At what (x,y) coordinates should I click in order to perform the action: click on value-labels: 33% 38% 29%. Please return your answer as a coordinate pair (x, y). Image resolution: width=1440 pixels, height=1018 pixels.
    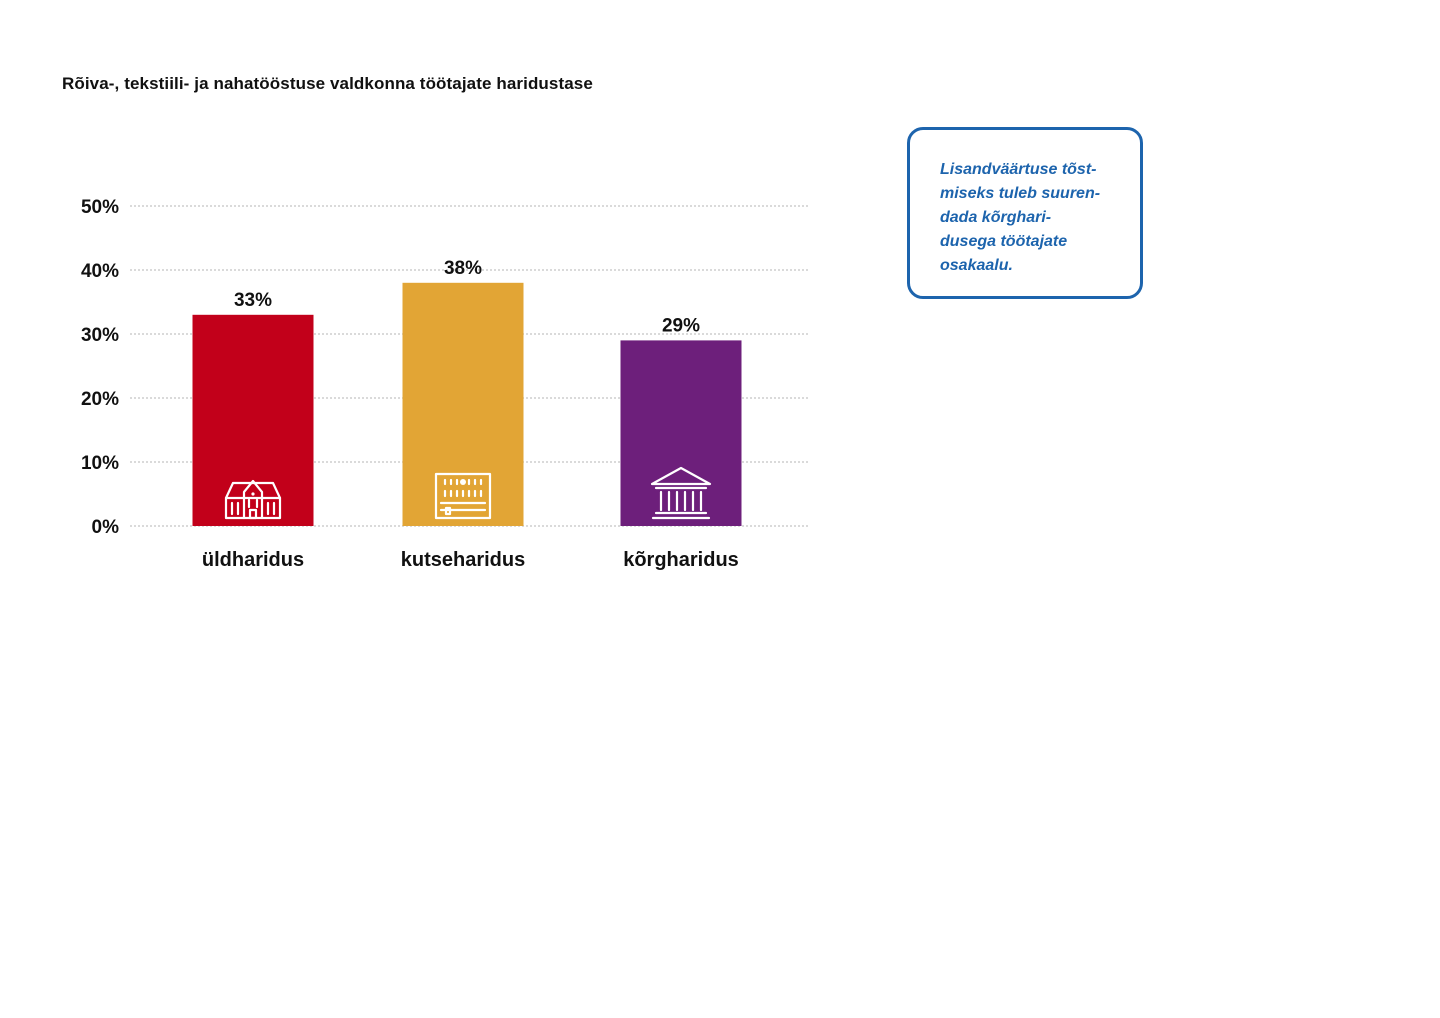
    Looking at the image, I should click on (467, 297).